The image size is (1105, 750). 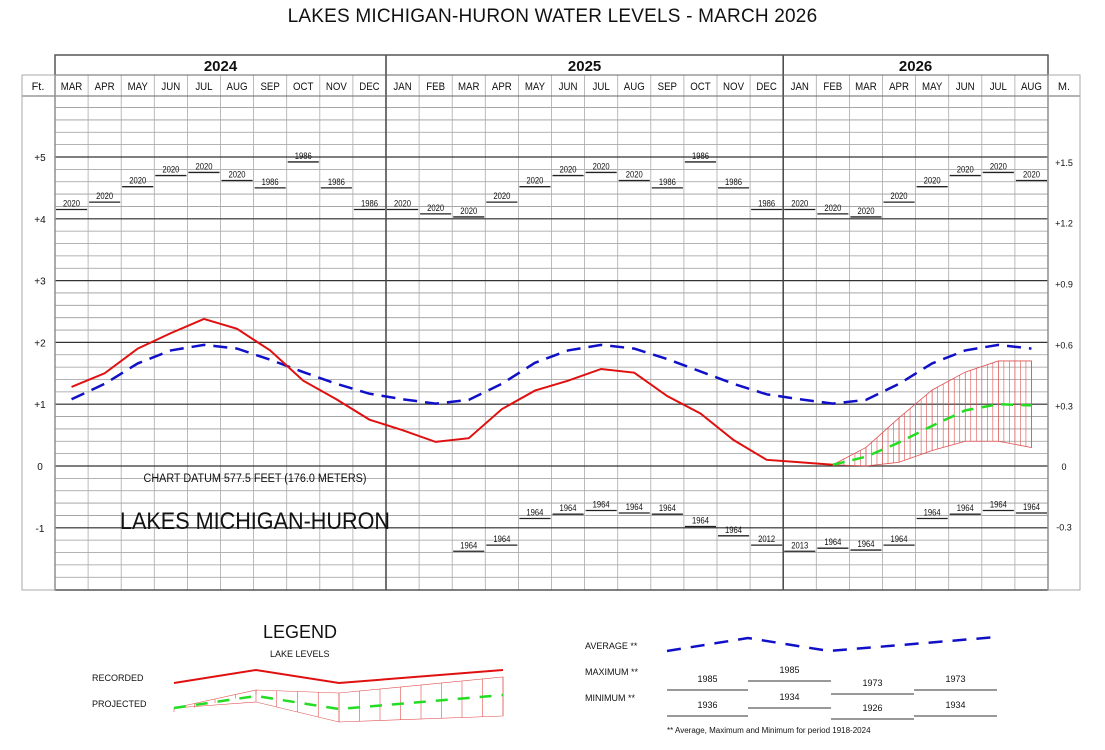 I want to click on legend-minimum-label: MINIMUM **, so click(x=610, y=698).